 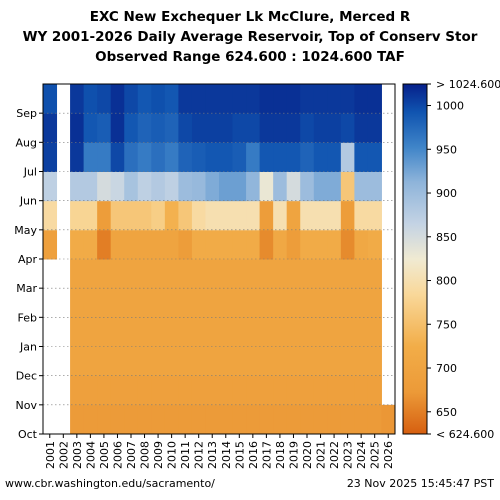 I want to click on colorbar-tick-label: 750, so click(x=446, y=324).